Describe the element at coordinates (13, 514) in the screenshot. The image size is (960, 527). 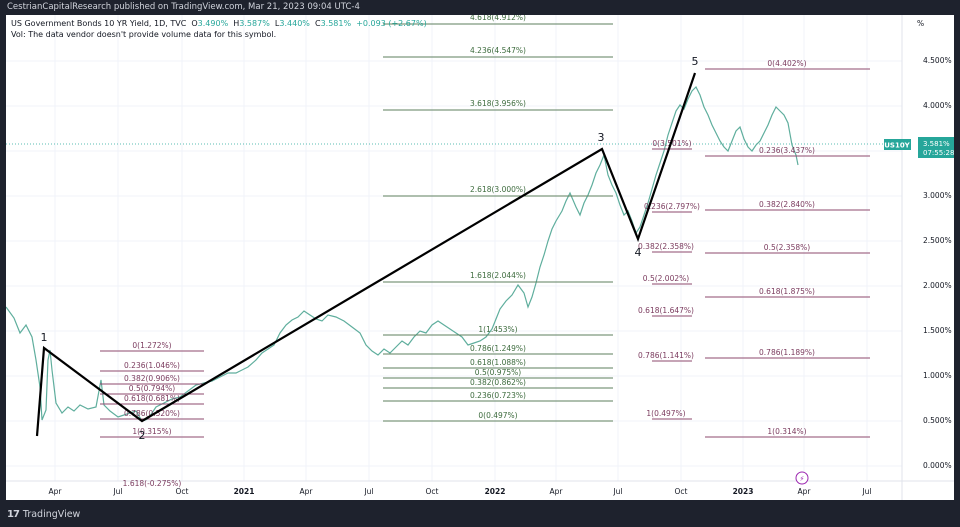
I see `tradingview-logo-icon: 17` at that location.